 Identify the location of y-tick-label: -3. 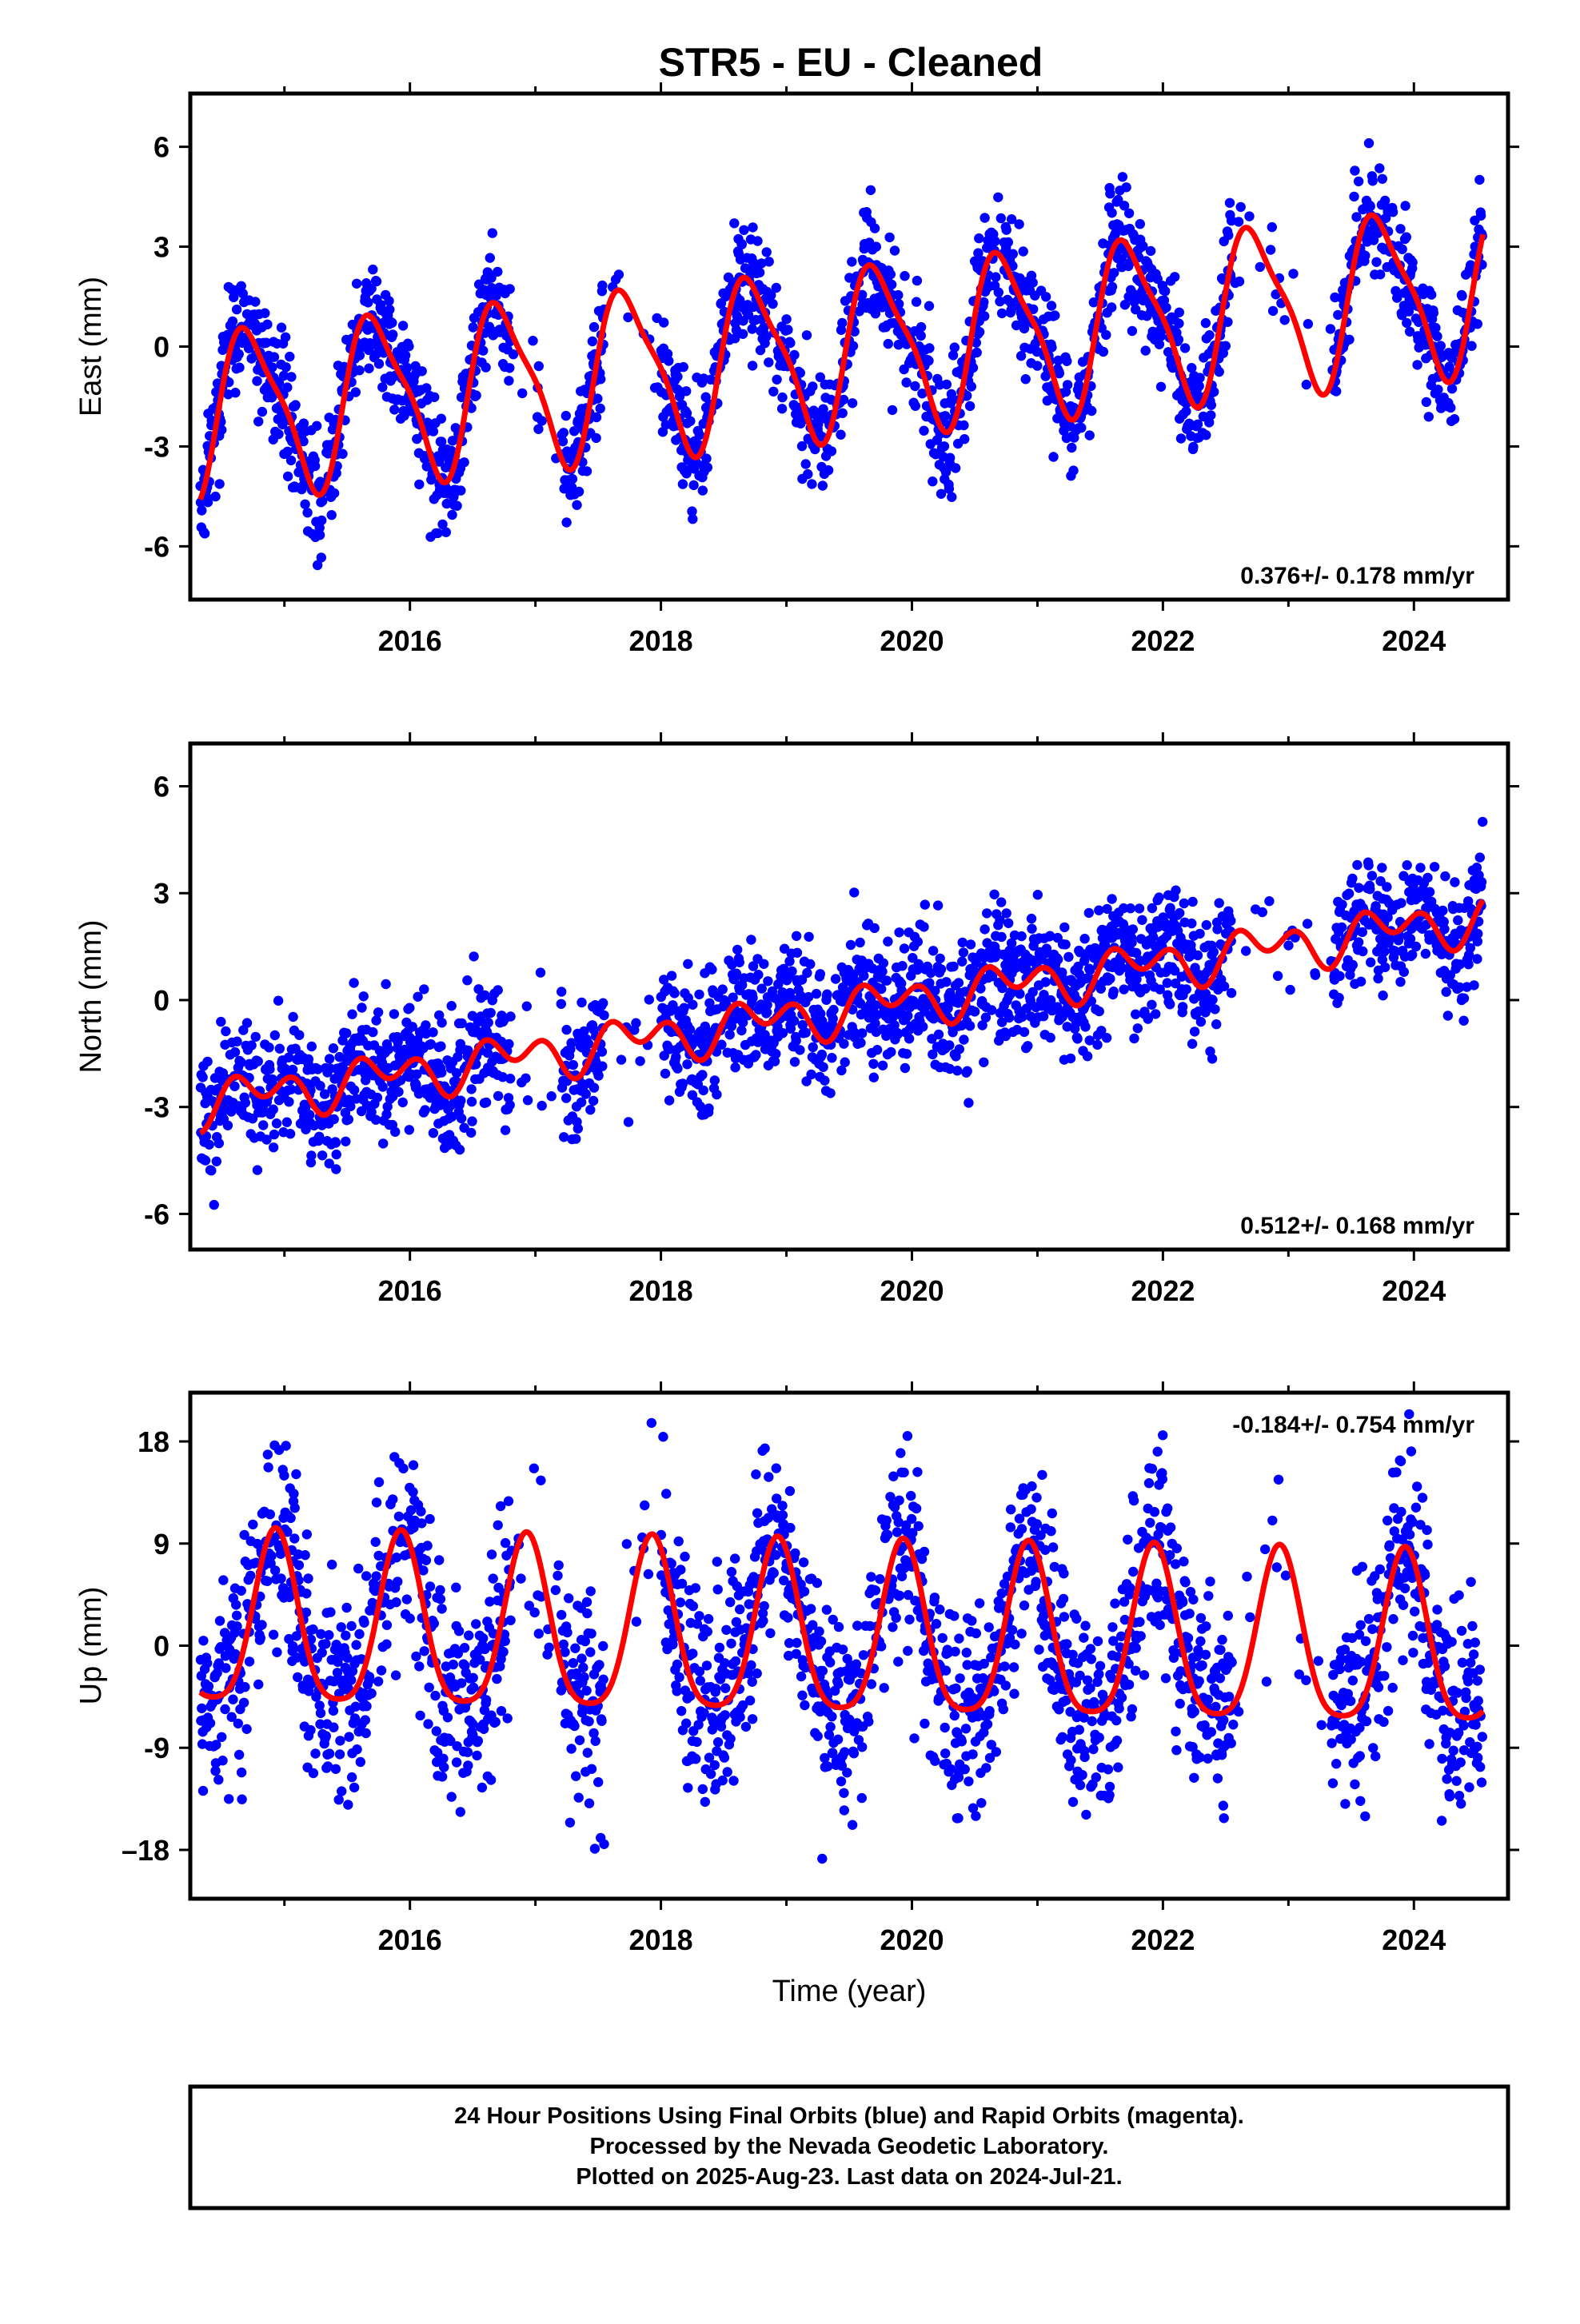
(157, 1107).